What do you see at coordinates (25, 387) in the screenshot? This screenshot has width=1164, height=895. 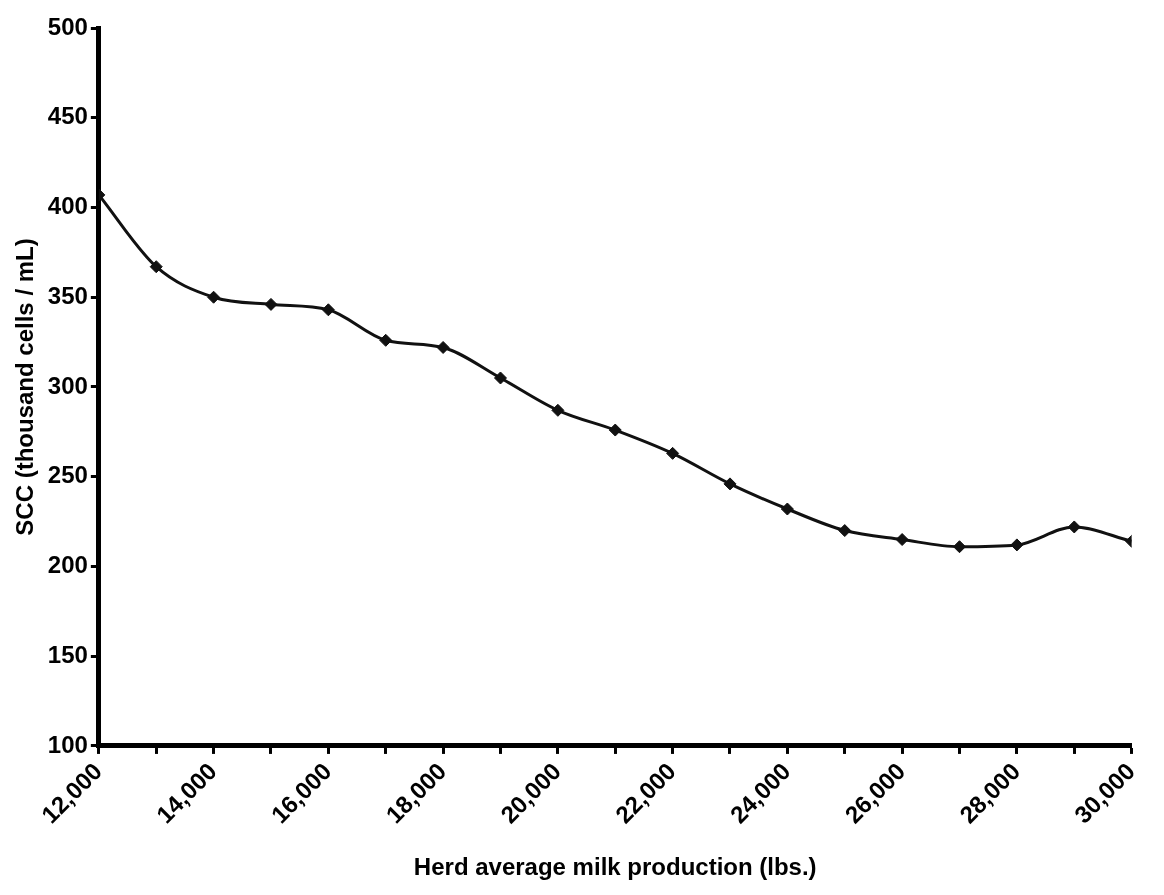 I see `y-axis-title: SCC (thousand cells / mL)` at bounding box center [25, 387].